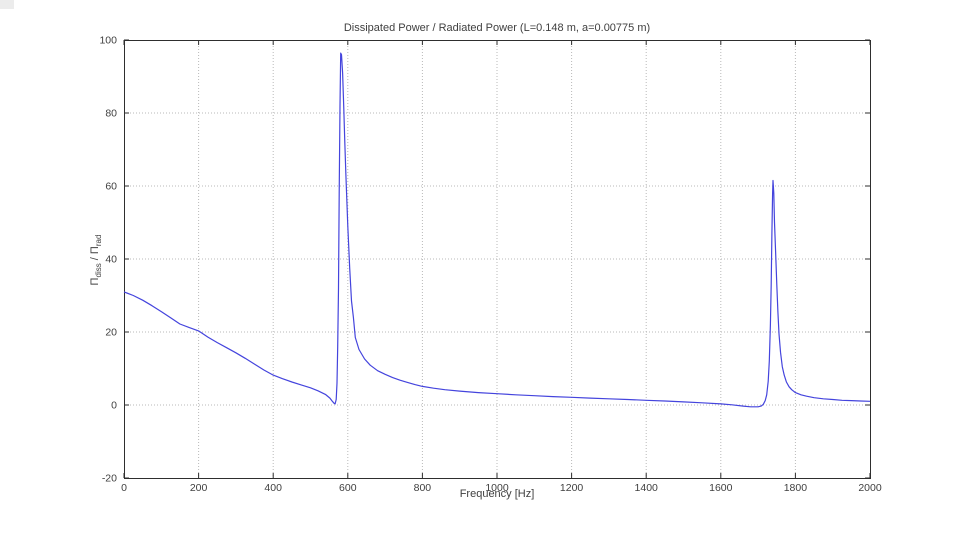 This screenshot has width=960, height=537. What do you see at coordinates (796, 488) in the screenshot?
I see `x-tick-label: 1800` at bounding box center [796, 488].